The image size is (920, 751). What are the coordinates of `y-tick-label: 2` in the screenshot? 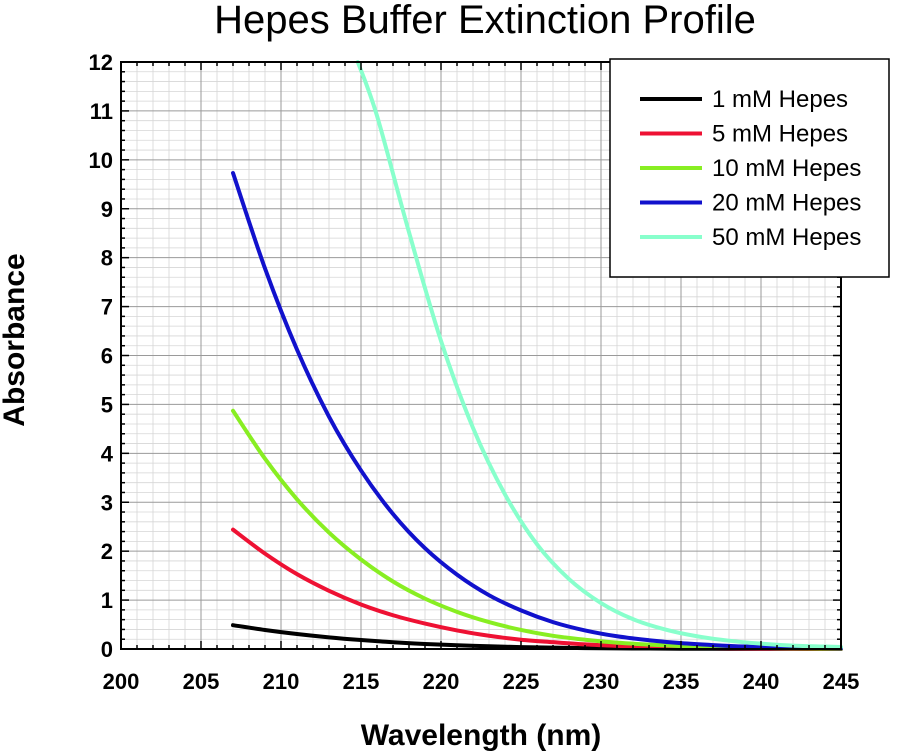 It's located at (107, 551).